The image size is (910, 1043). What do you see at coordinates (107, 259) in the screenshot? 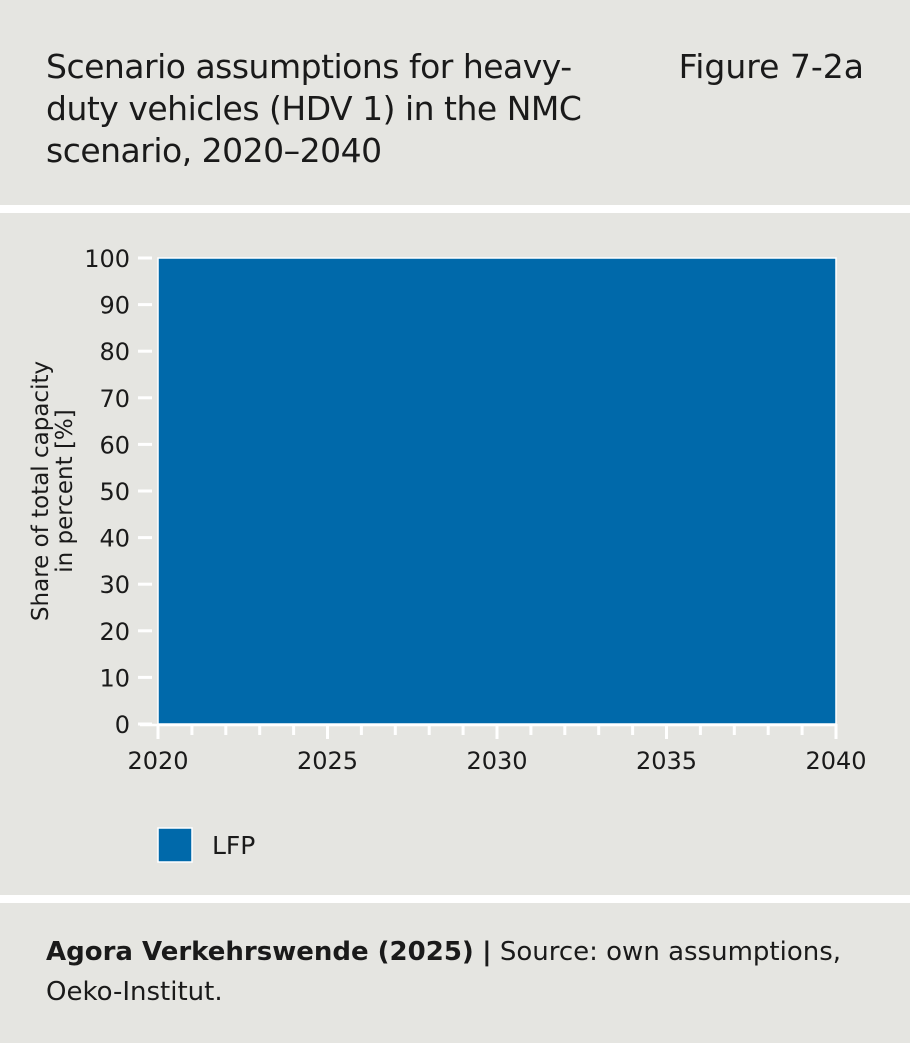
I see `y-tick-label: 100` at bounding box center [107, 259].